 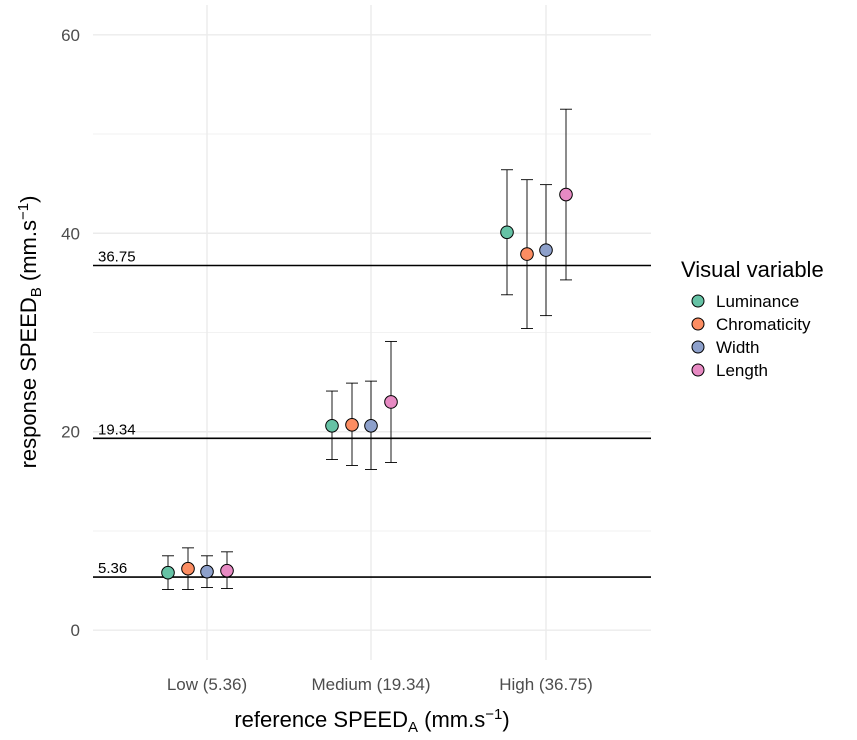 What do you see at coordinates (30, 332) in the screenshot?
I see `y-axis-title: response SPEEDB (mm.s−1)` at bounding box center [30, 332].